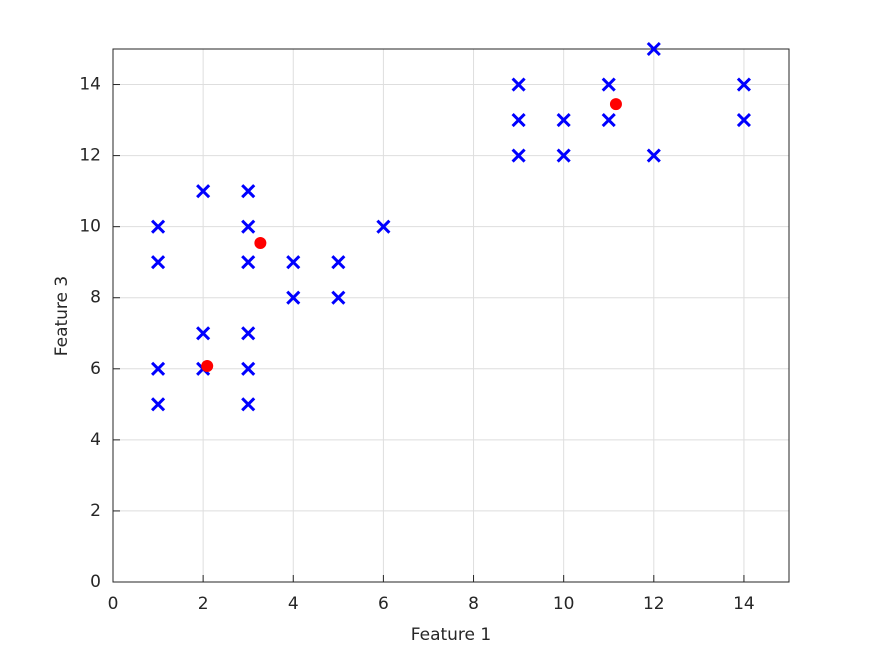  I want to click on y-tick-label: 0, so click(95, 582).